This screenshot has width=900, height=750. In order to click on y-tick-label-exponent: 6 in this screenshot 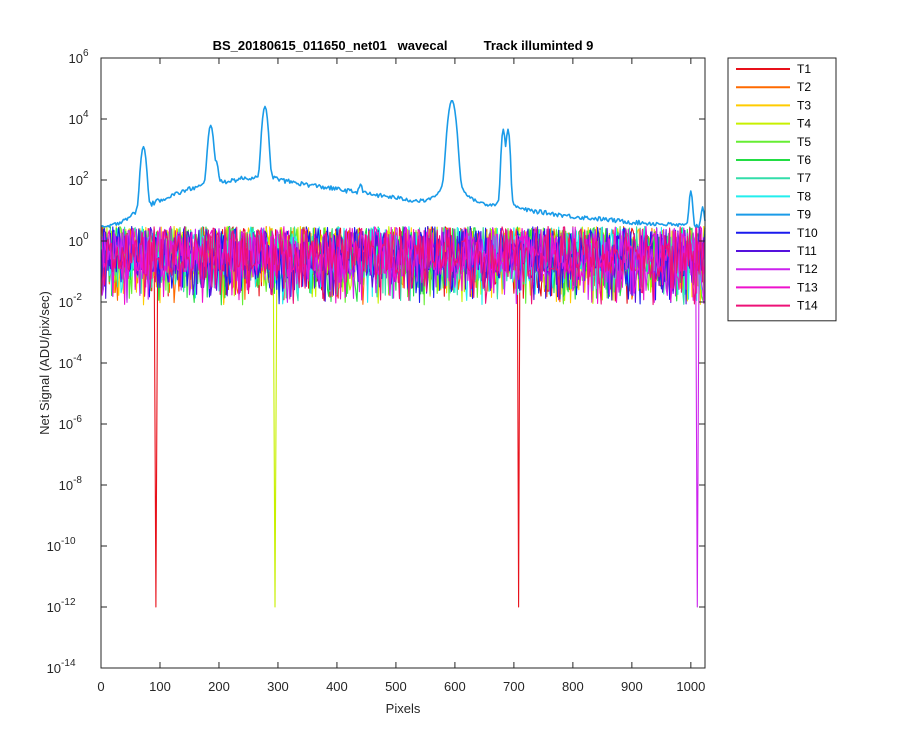, I will do `click(86, 53)`.